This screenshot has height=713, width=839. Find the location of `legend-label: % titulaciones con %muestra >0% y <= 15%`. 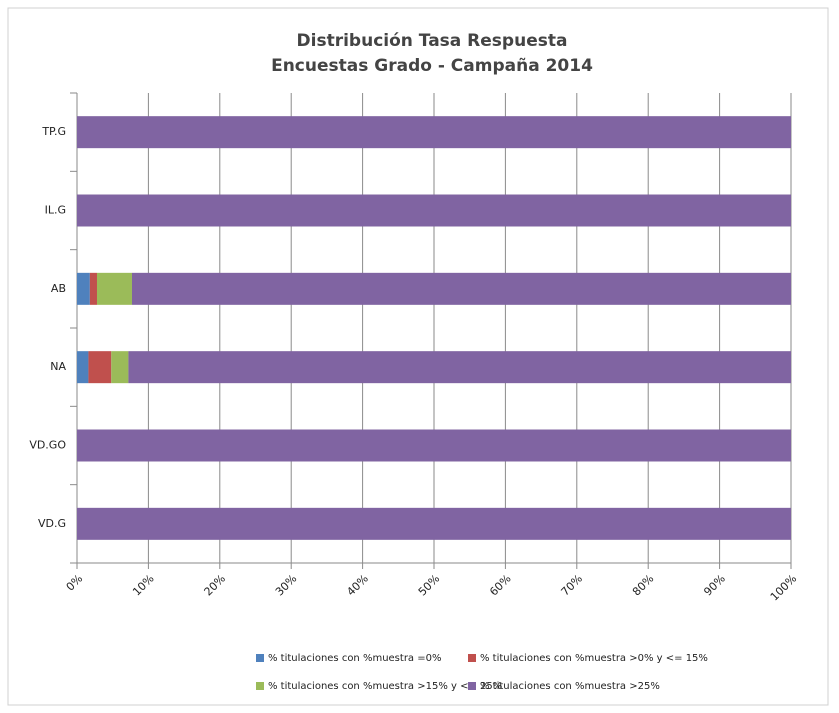

legend-label: % titulaciones con %muestra >0% y <= 15% is located at coordinates (594, 658).